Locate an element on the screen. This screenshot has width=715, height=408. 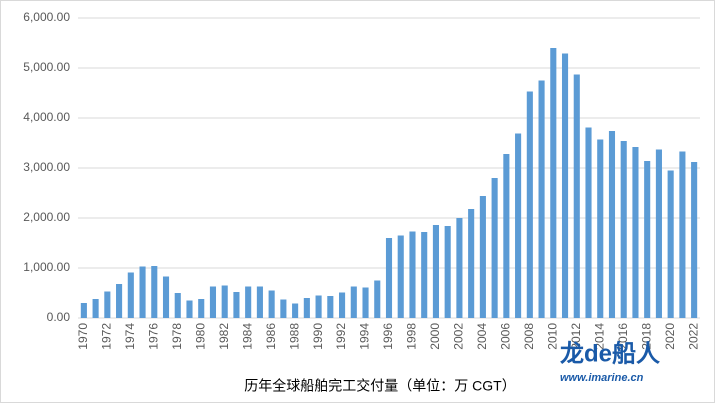
x-tick-label: 1992 is located at coordinates (341, 336).